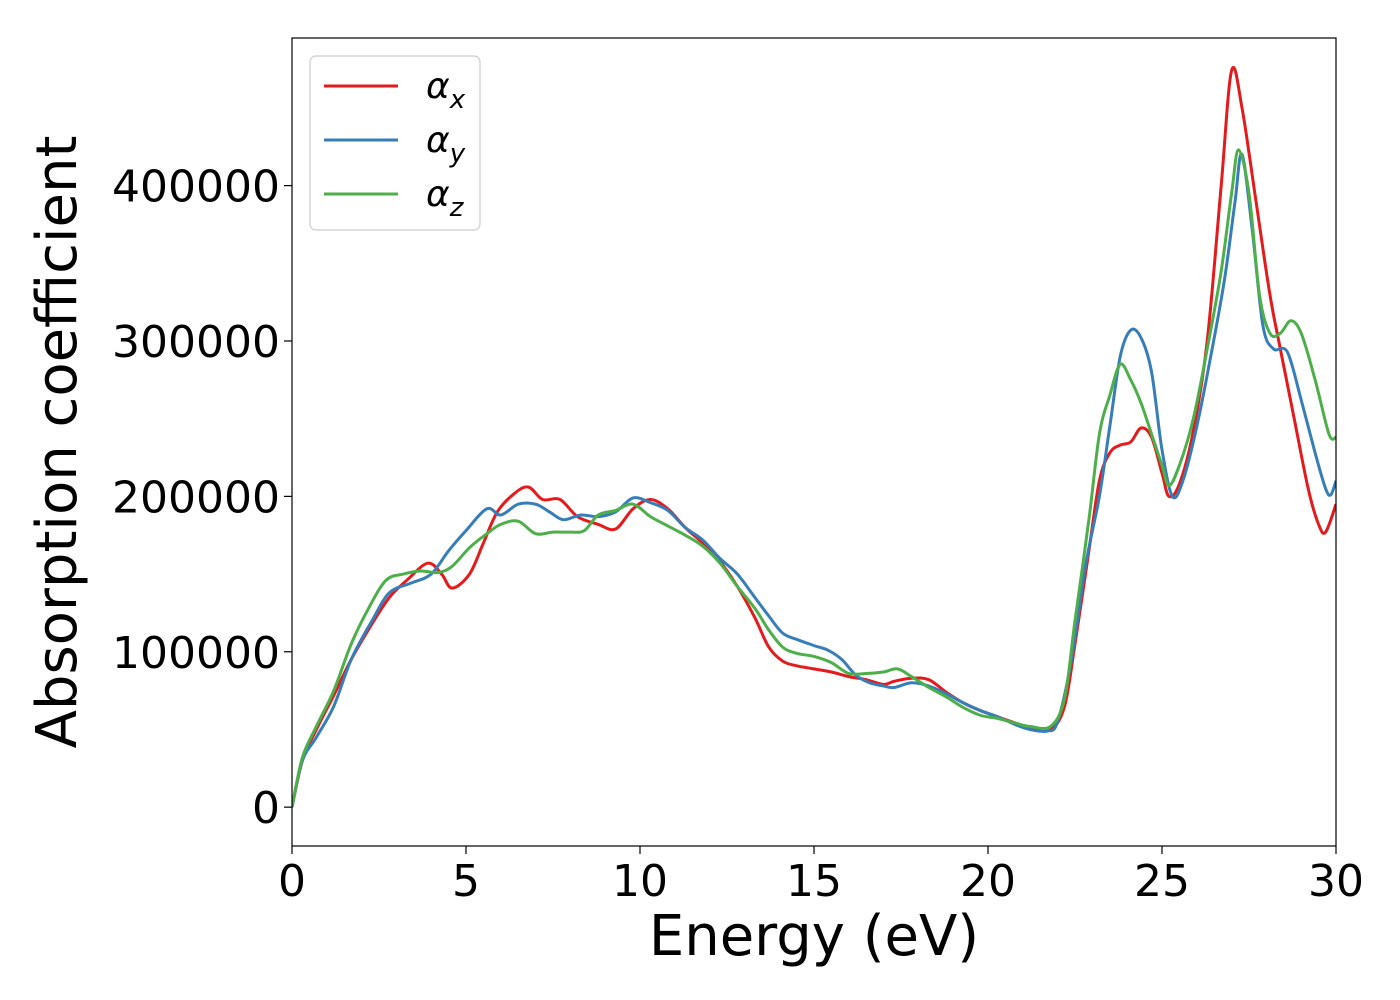 The height and width of the screenshot is (1000, 1400). What do you see at coordinates (196, 497) in the screenshot?
I see `y-tick-label: 200000` at bounding box center [196, 497].